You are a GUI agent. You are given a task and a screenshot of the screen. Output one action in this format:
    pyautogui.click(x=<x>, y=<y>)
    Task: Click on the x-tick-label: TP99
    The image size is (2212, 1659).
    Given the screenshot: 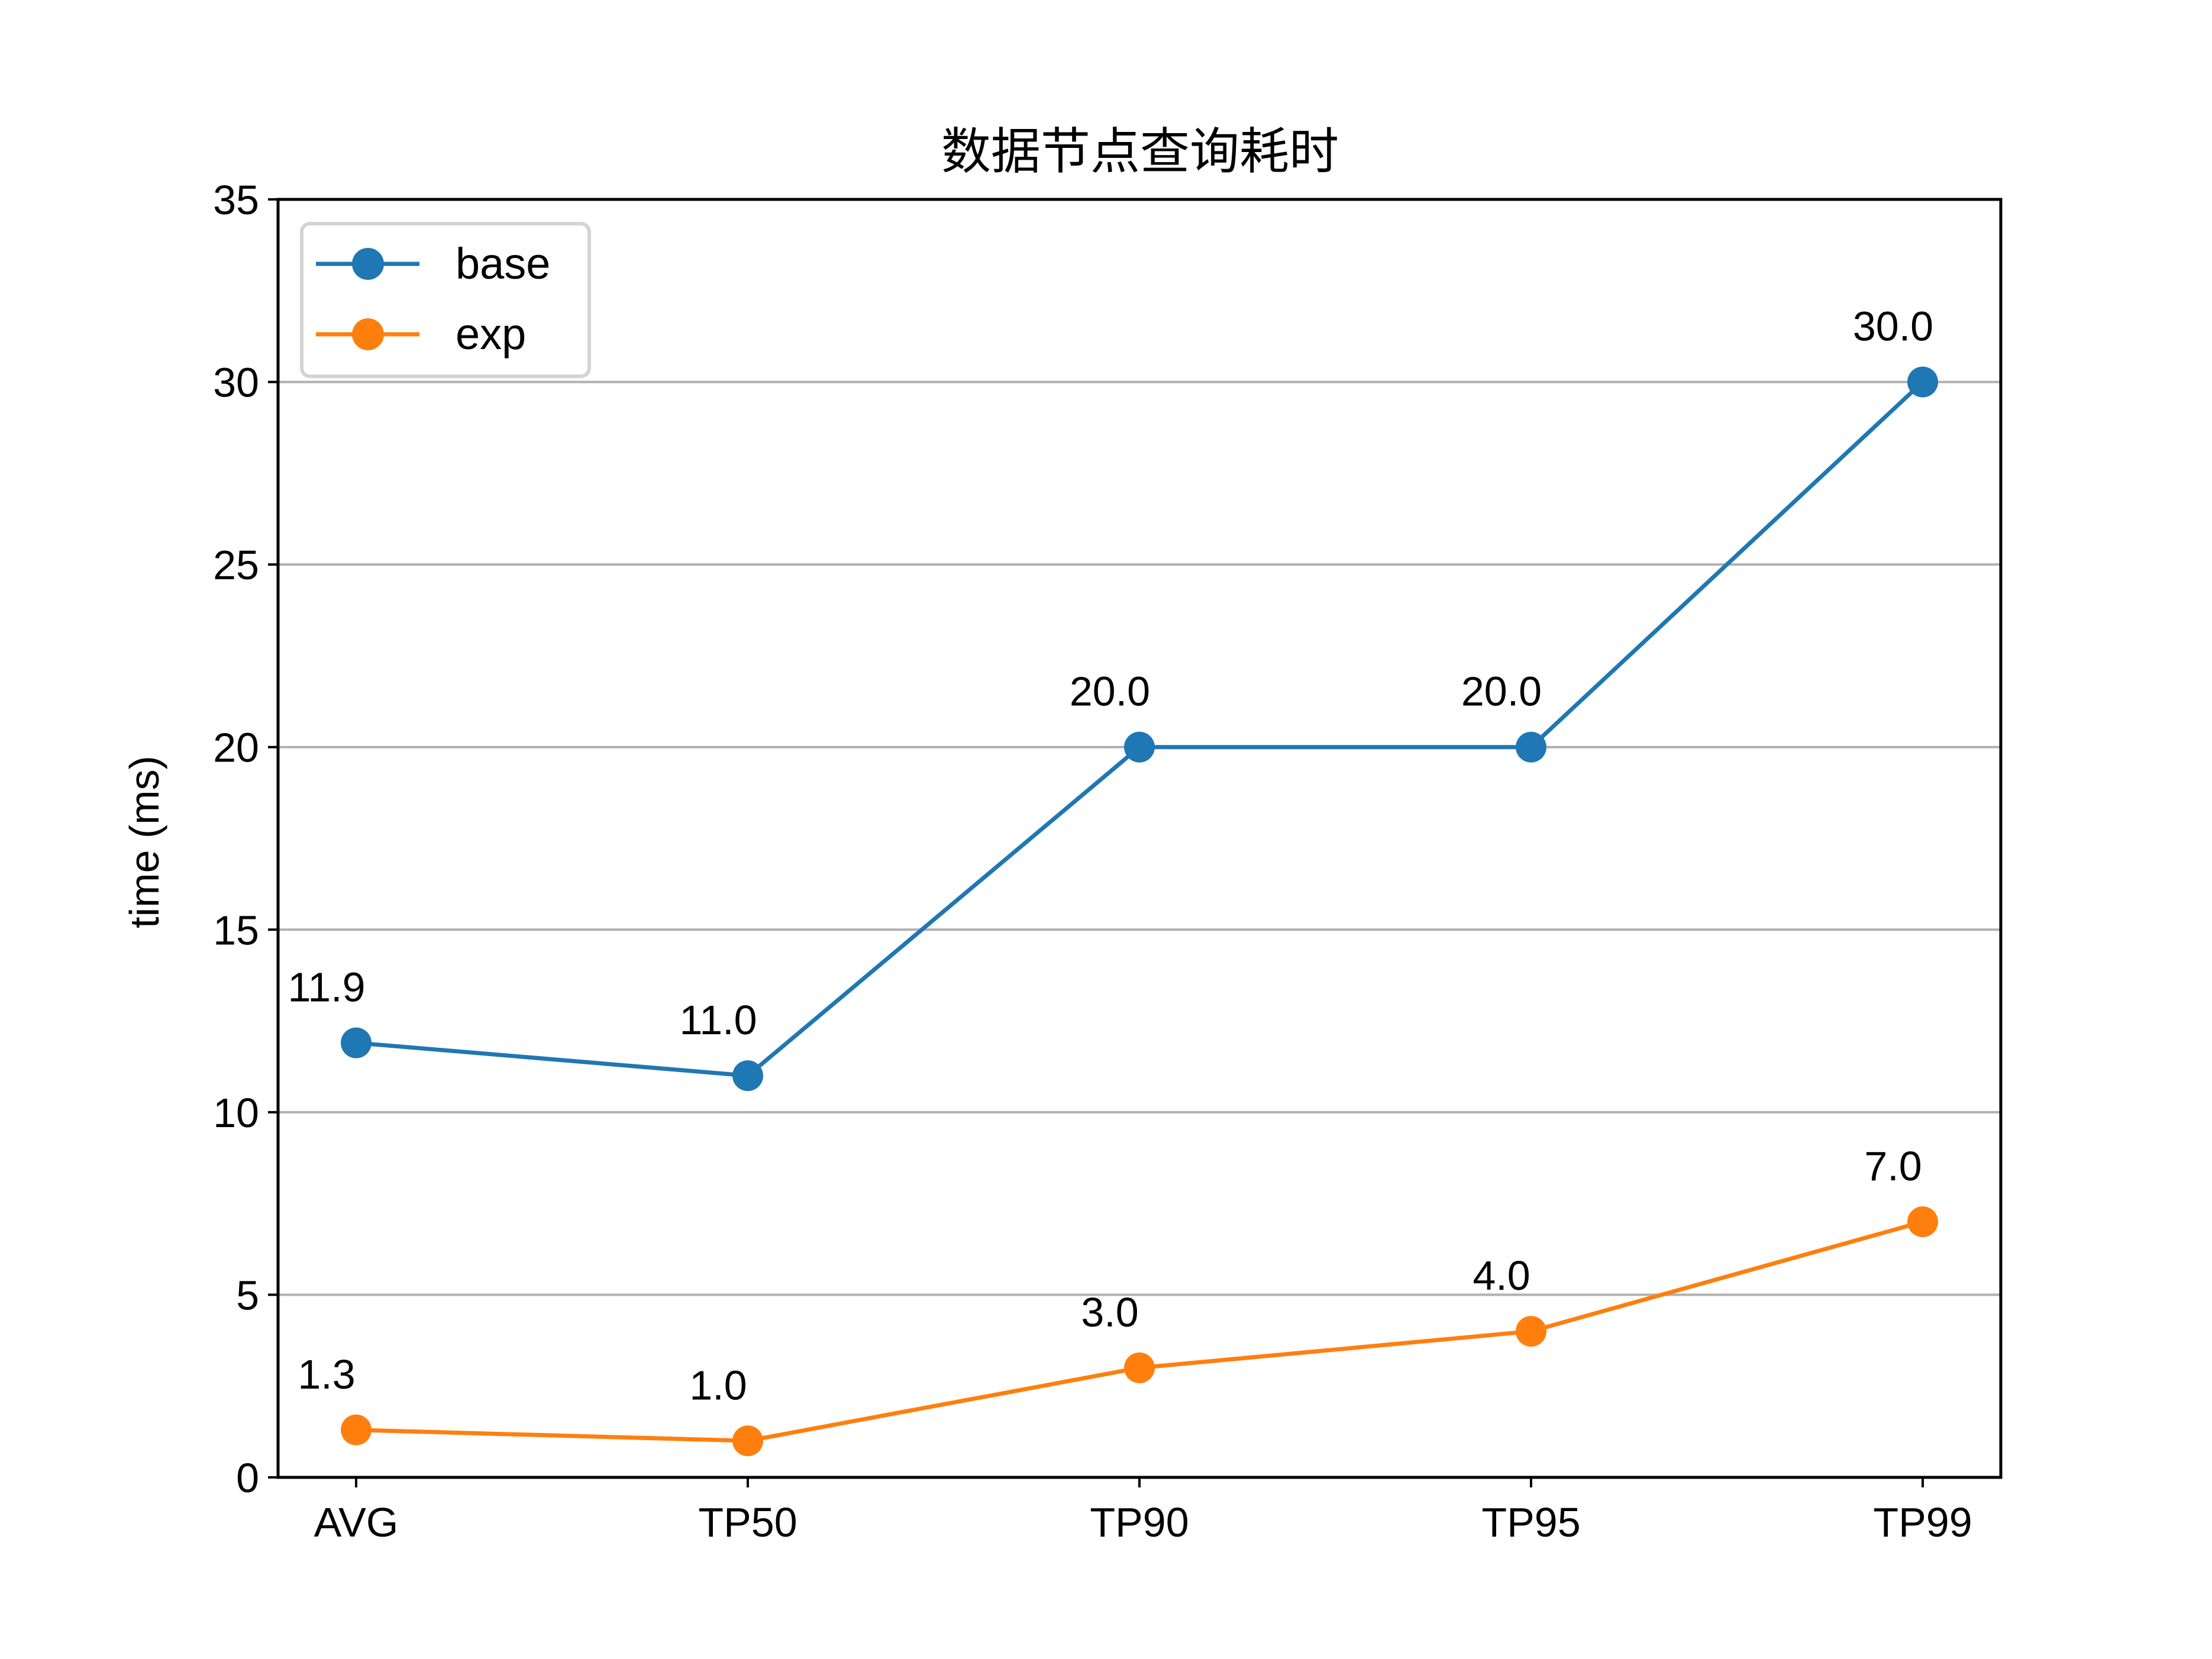 What is the action you would take?
    pyautogui.click(x=1922, y=1522)
    